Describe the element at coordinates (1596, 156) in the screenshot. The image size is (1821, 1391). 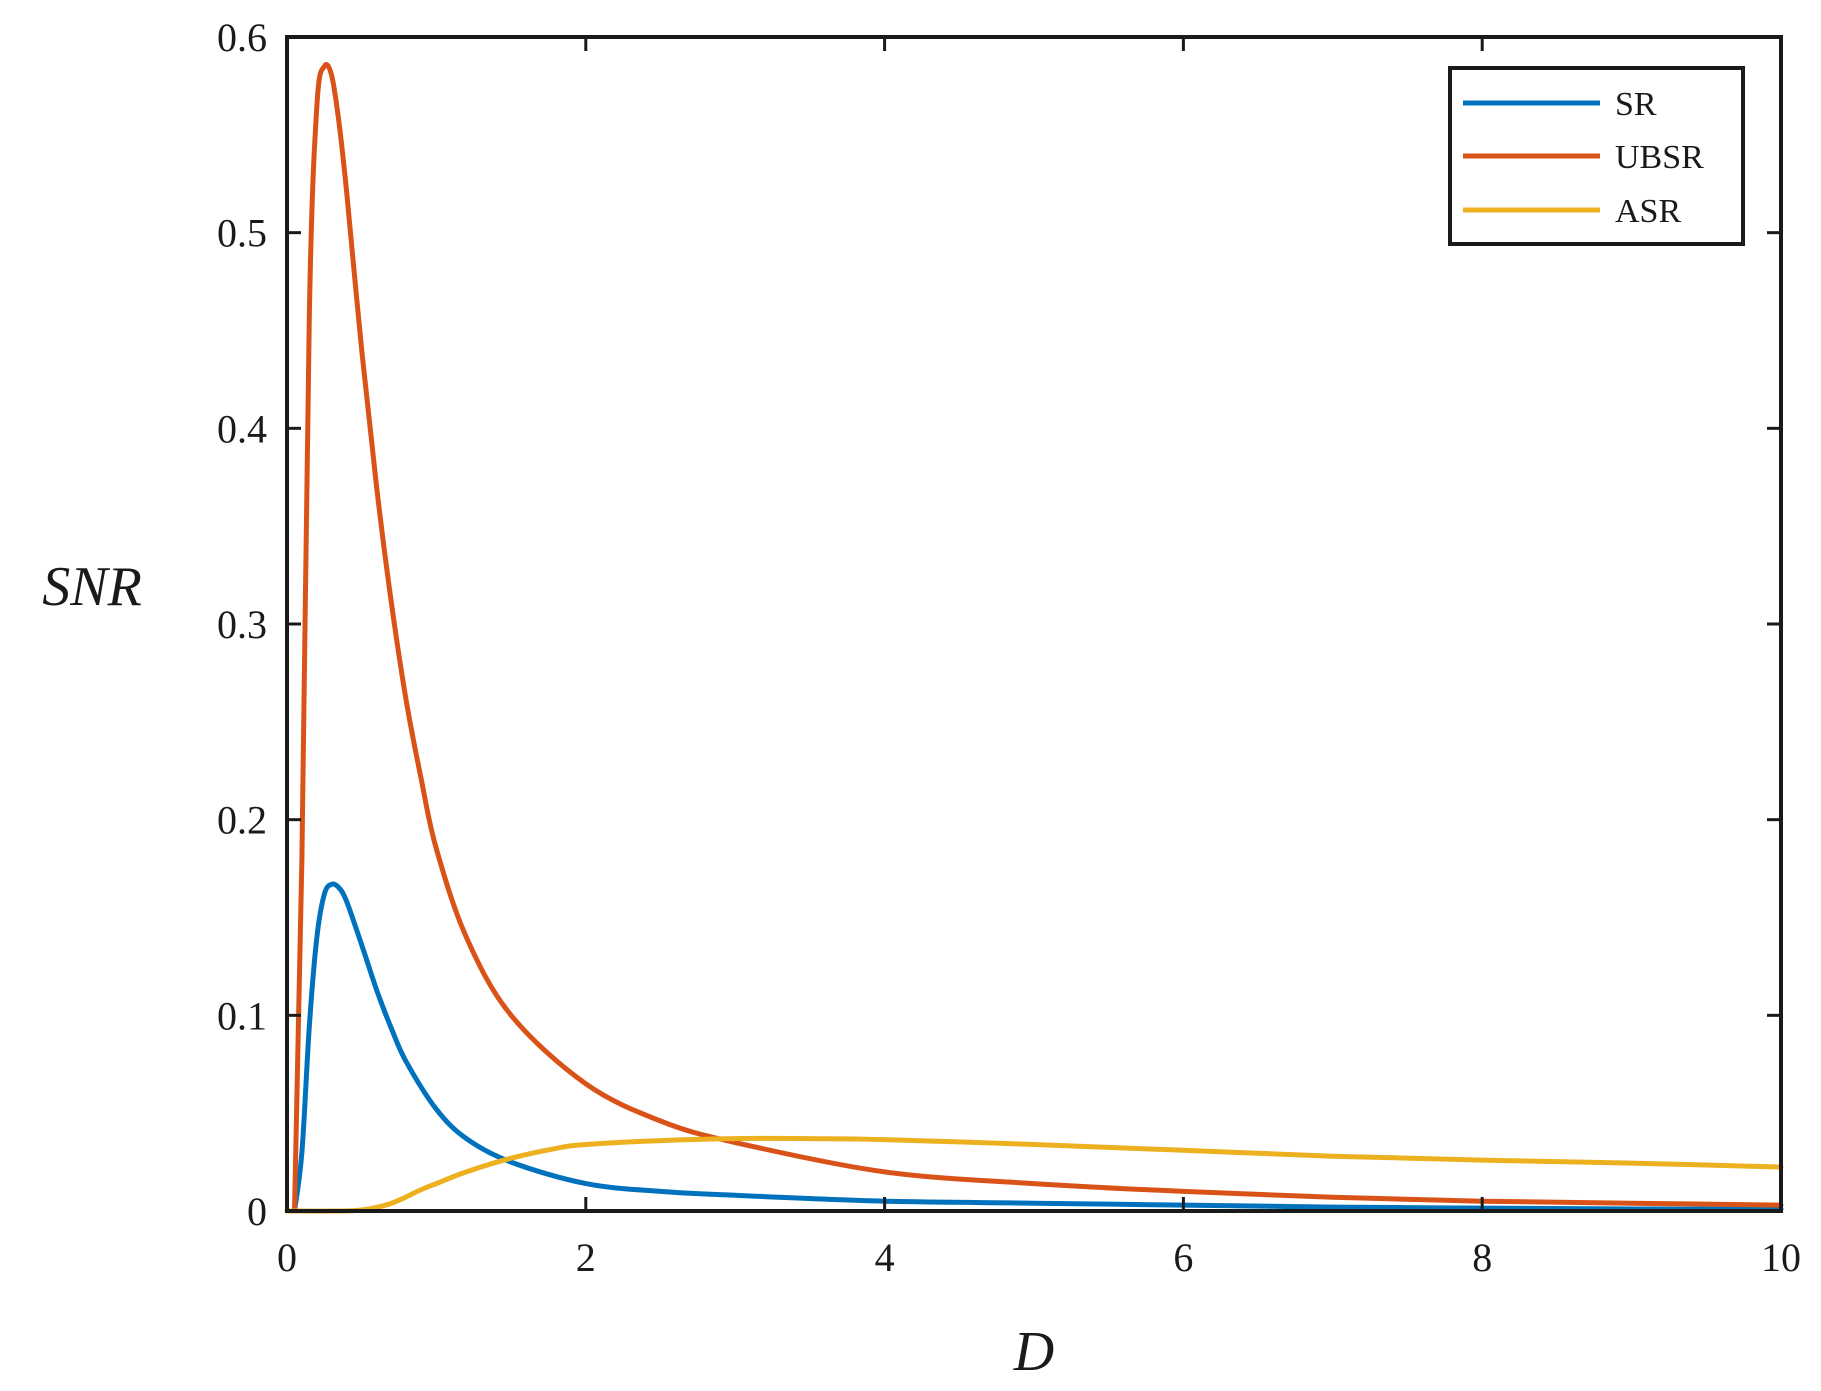
I see `legend: SR UBSR ASR` at that location.